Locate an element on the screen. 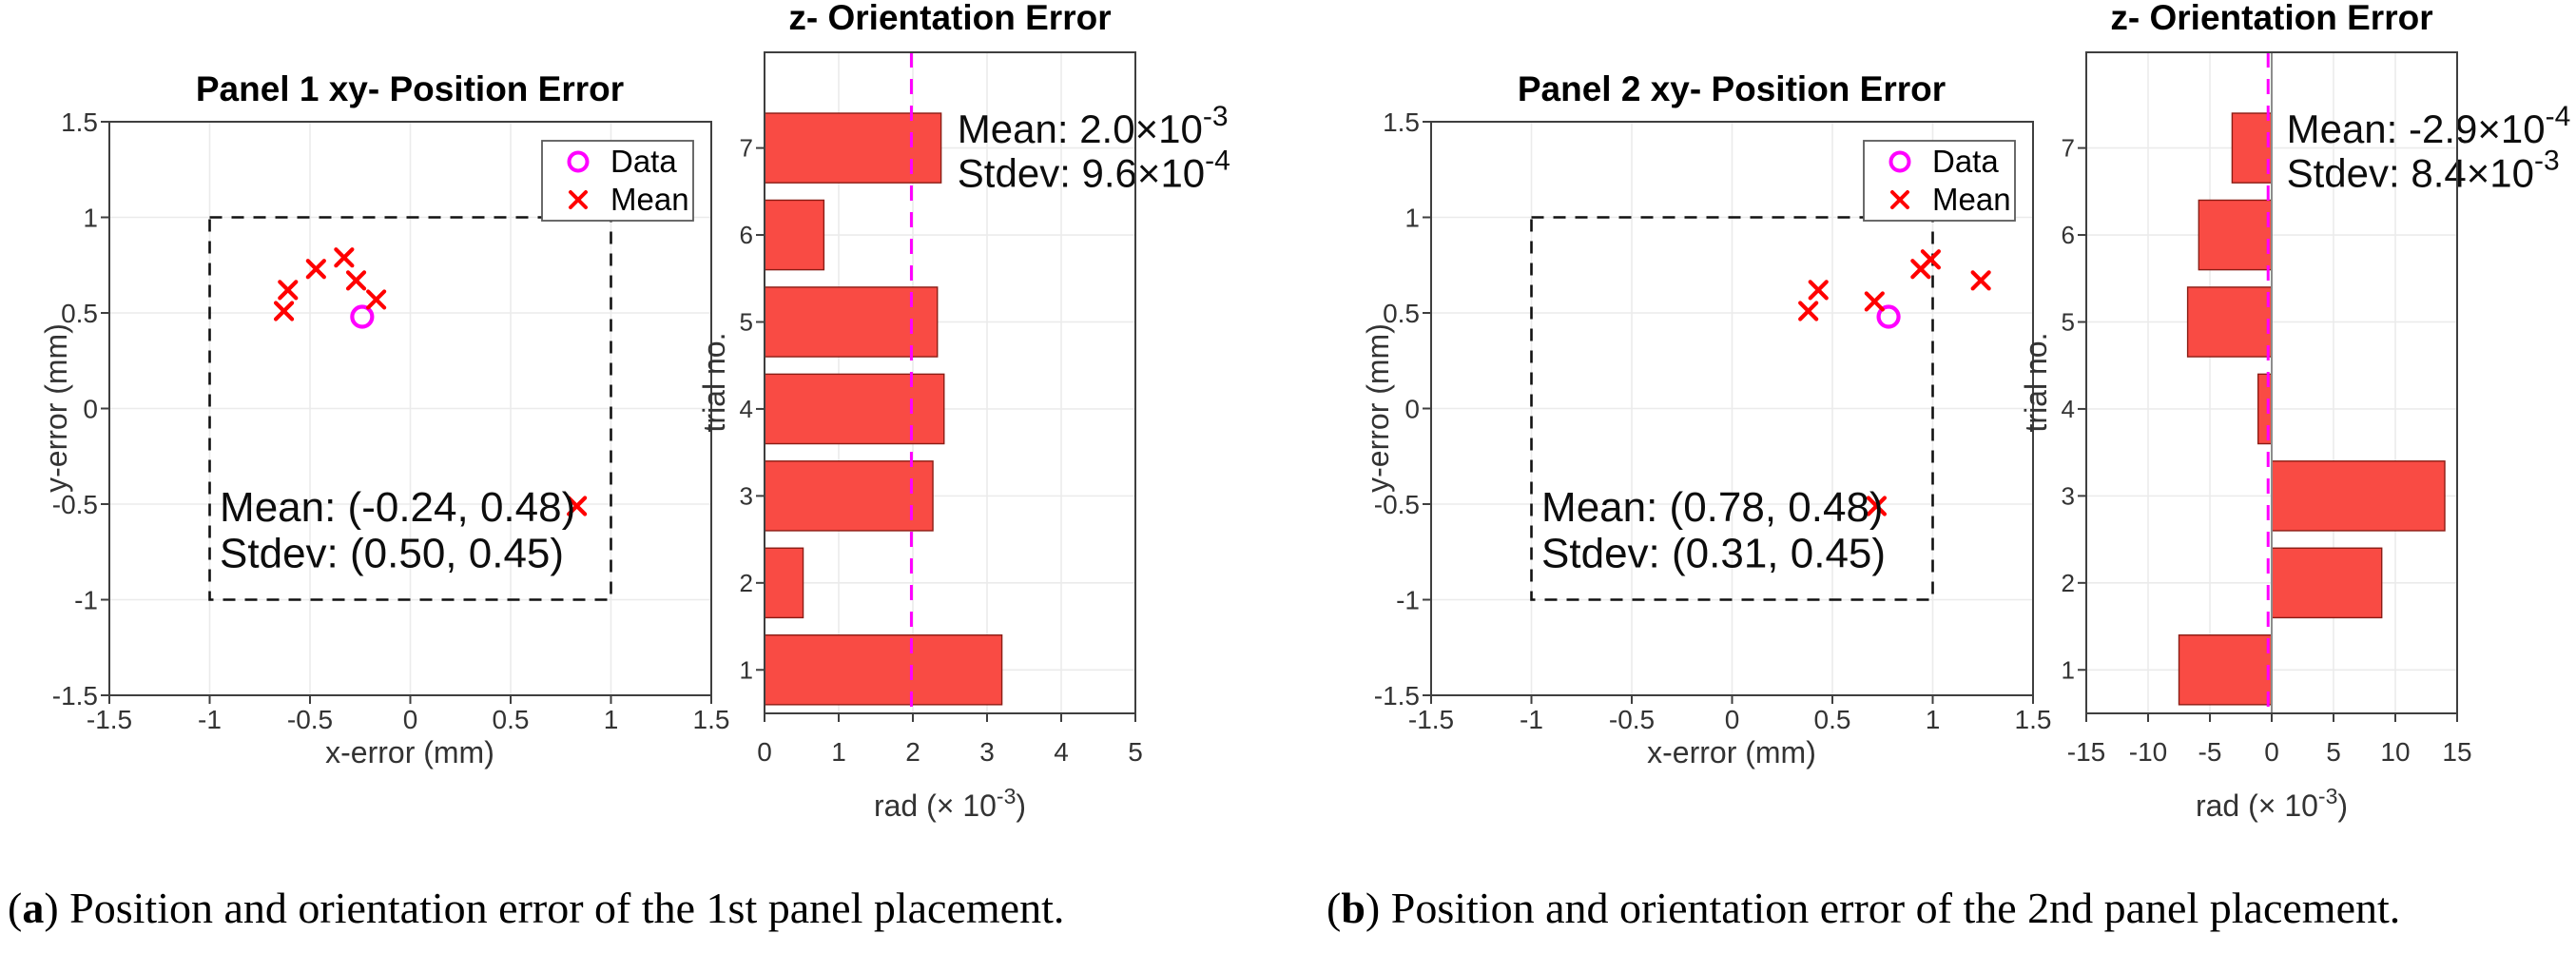 The height and width of the screenshot is (954, 2576). y-tick-label: 4 is located at coordinates (746, 409).